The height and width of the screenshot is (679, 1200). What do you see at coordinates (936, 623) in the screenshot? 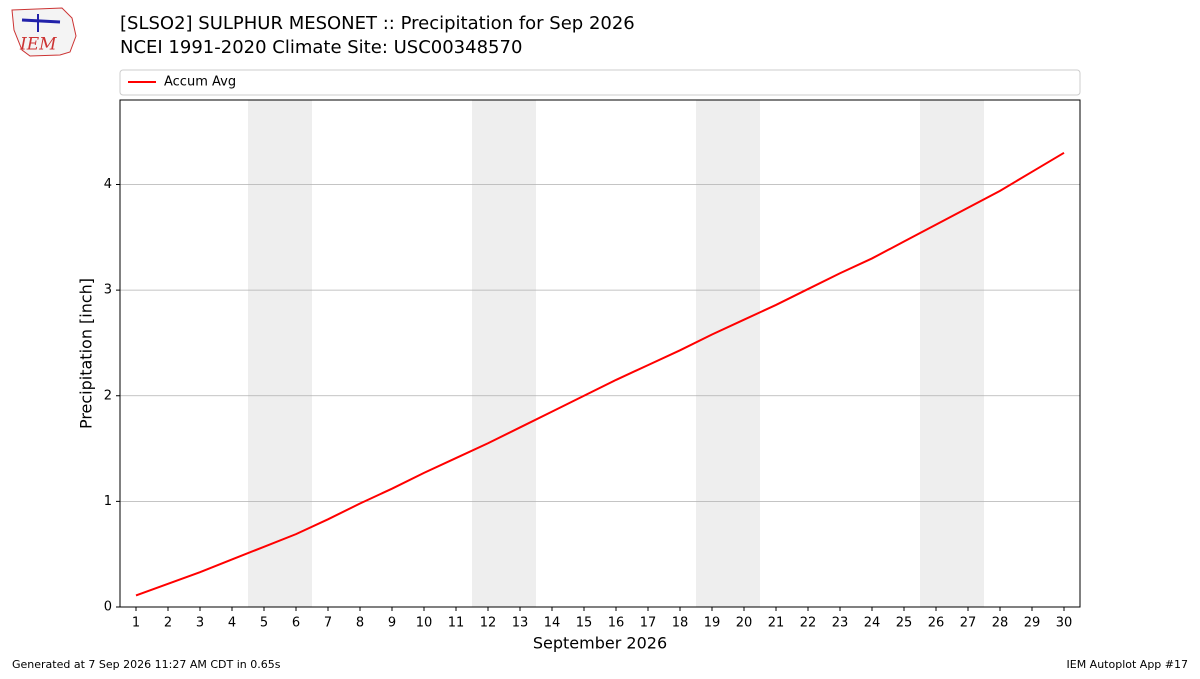
I see `x-tick-label: 26` at bounding box center [936, 623].